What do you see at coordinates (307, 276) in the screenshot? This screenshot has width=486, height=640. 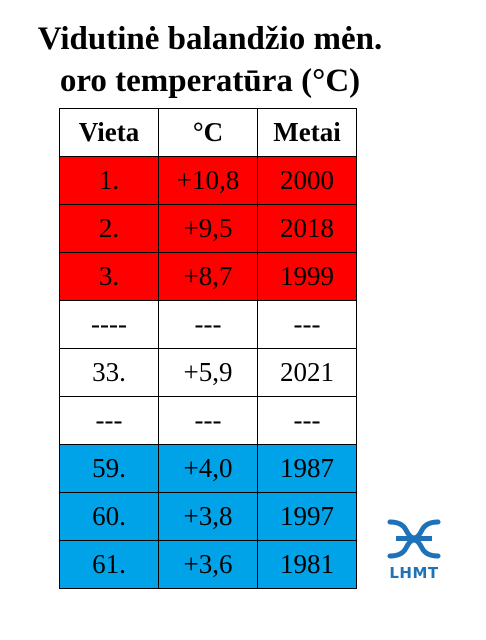 I see `cell-year: 1999` at bounding box center [307, 276].